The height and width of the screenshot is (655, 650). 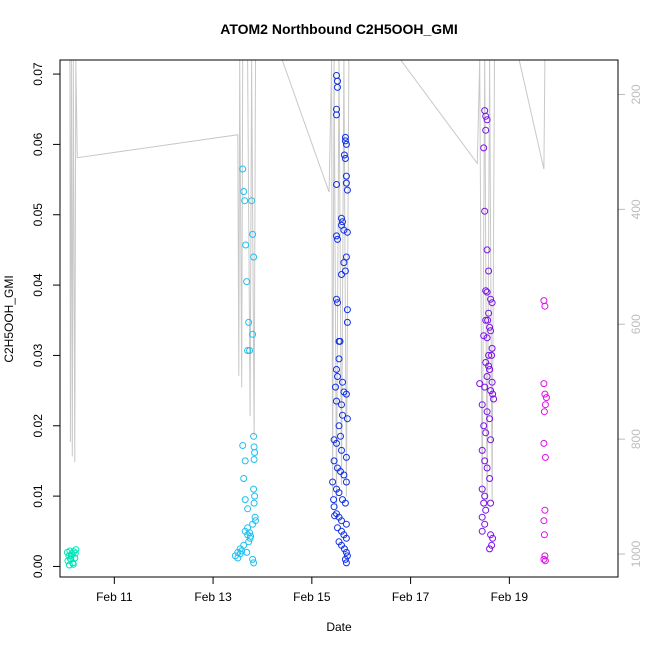 I want to click on y-tick-label: 0.06, so click(x=38, y=144).